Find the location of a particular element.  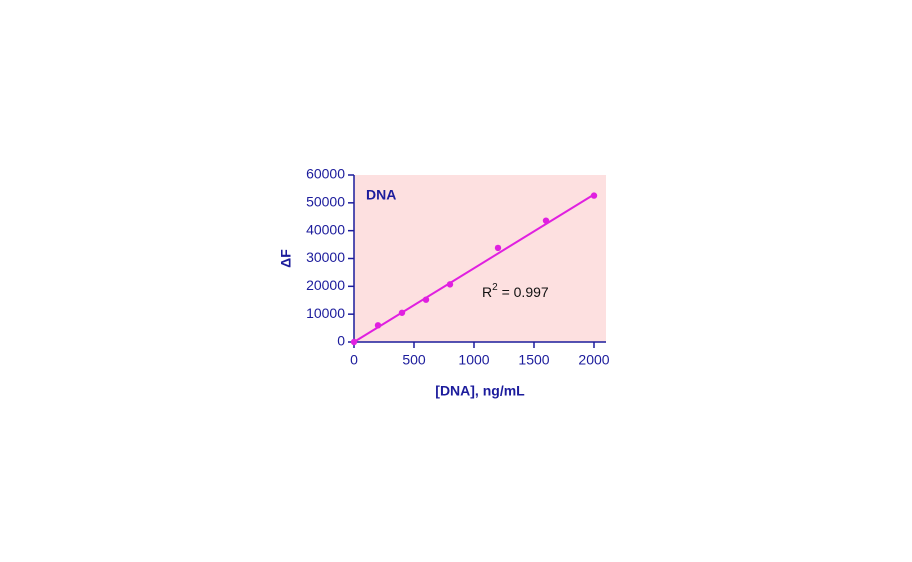

y-axis-label: ΔF is located at coordinates (286, 258).